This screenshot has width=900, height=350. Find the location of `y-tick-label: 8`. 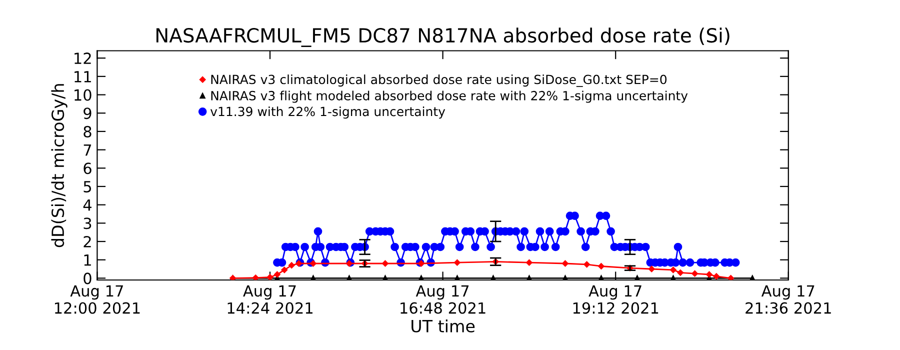

y-tick-label: 8 is located at coordinates (88, 132).